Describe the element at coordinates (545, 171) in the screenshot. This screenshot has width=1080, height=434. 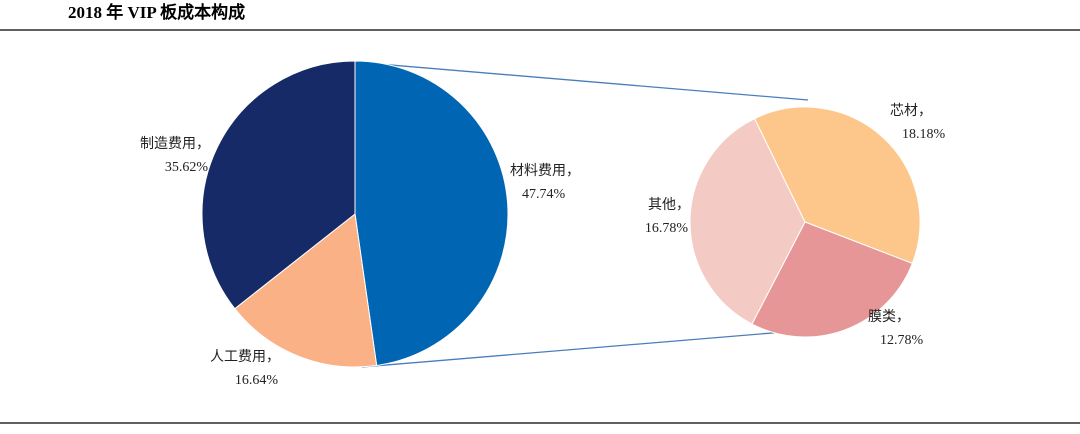
I see `slice-label: 材料费用，` at that location.